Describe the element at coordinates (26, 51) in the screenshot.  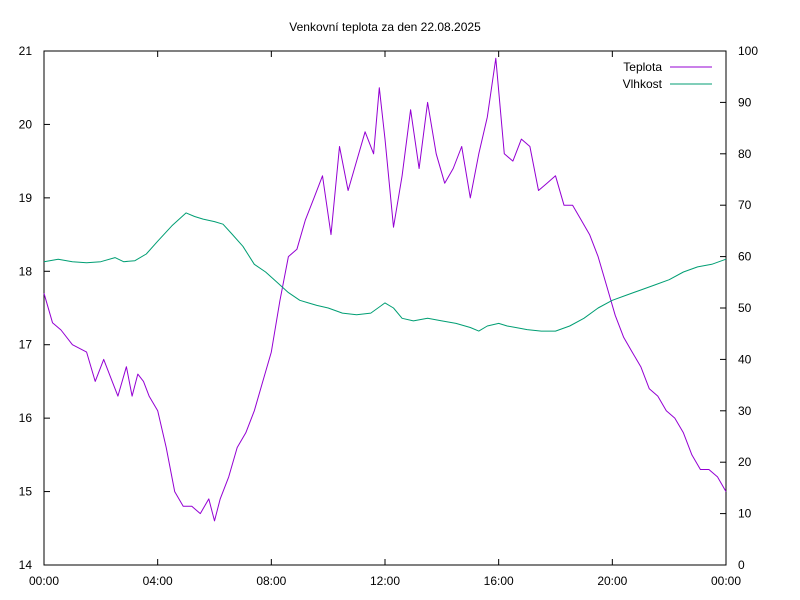
I see `y-tick-label: 21` at that location.